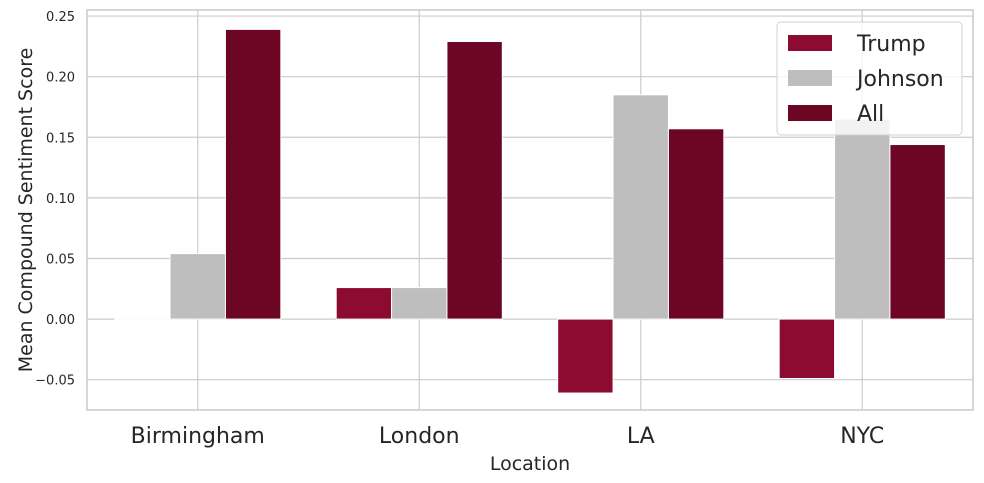 The image size is (984, 483). What do you see at coordinates (142, 319) in the screenshot?
I see `bar-trump-birmingham` at bounding box center [142, 319].